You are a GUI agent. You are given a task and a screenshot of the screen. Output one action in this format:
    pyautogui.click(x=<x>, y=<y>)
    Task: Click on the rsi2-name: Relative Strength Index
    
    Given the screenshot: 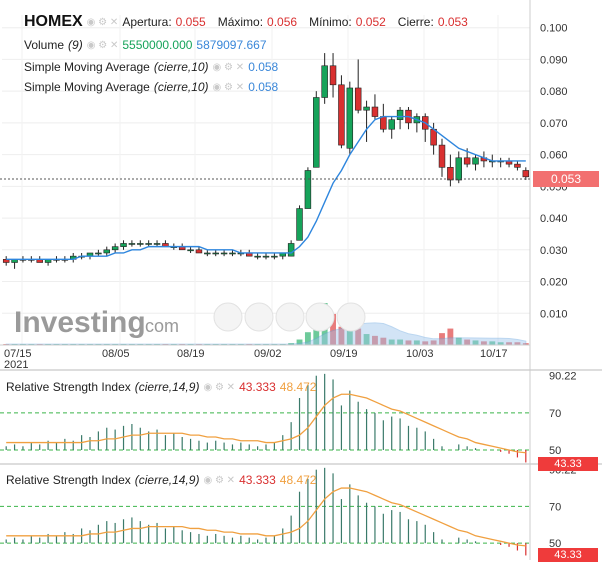 What is the action you would take?
    pyautogui.click(x=68, y=480)
    